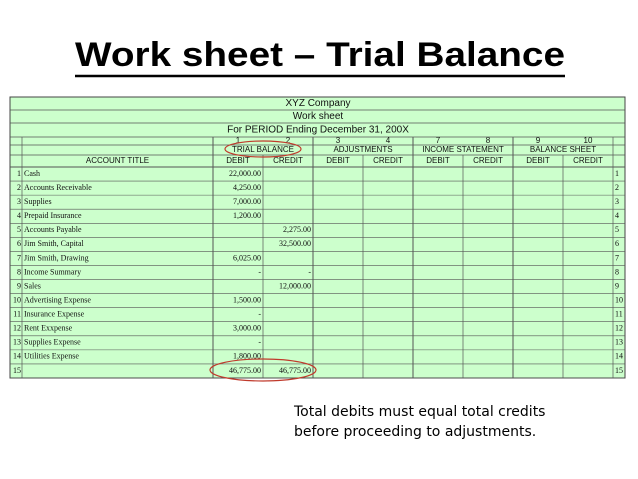 This screenshot has height=479, width=638. I want to click on debit-amount: 46,775.00, so click(245, 370).